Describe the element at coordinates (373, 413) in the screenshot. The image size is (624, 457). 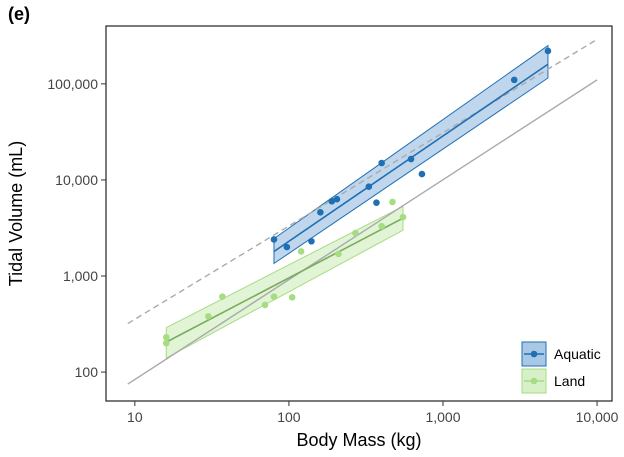
I see `x-axis: 10 100 1,000 10,000` at that location.